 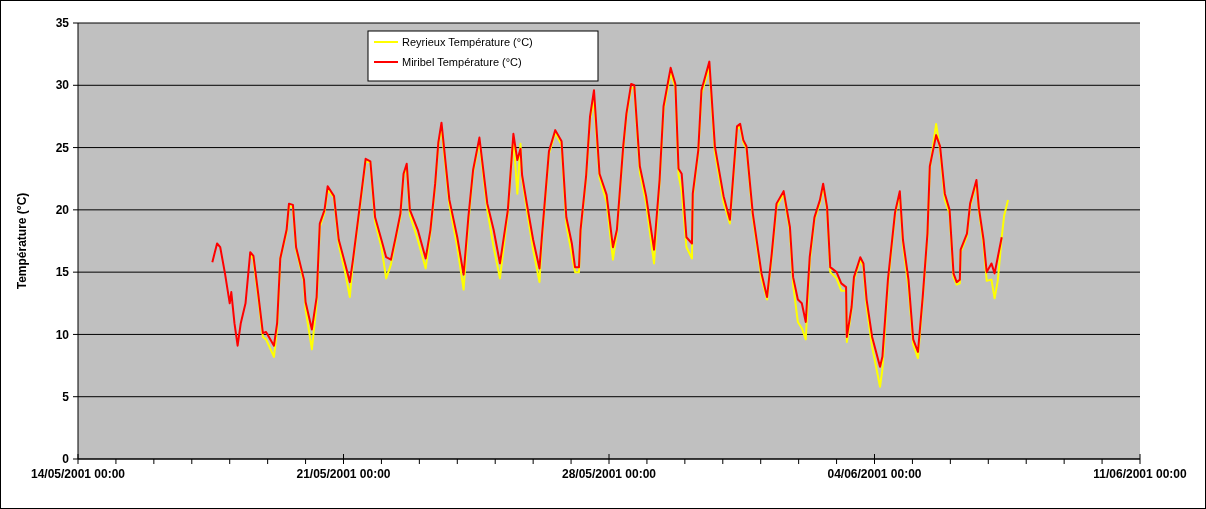 I want to click on y-tick-label: 20, so click(x=62, y=210).